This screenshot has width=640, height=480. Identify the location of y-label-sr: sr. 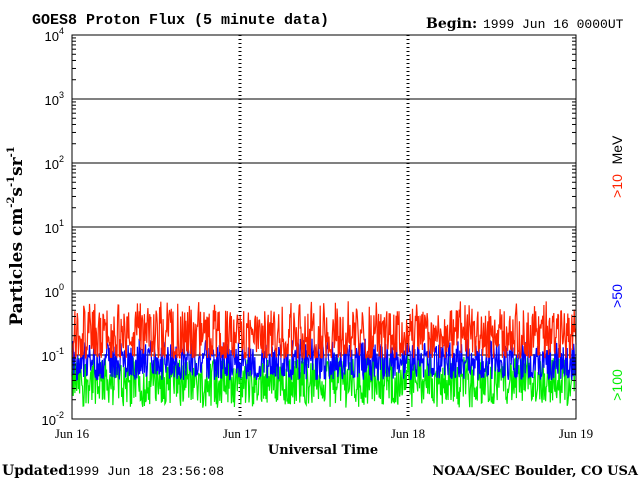
(17, 166).